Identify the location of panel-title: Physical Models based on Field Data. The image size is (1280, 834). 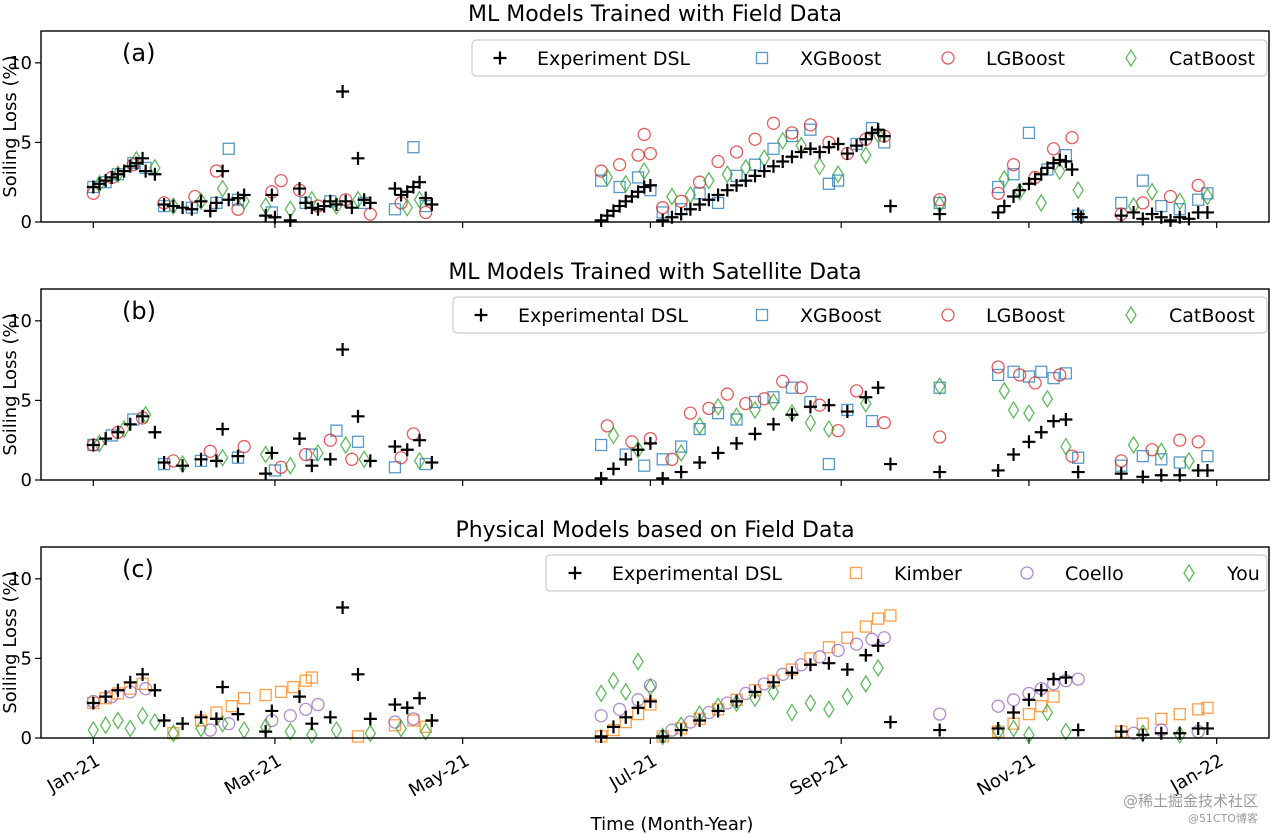
(654, 530).